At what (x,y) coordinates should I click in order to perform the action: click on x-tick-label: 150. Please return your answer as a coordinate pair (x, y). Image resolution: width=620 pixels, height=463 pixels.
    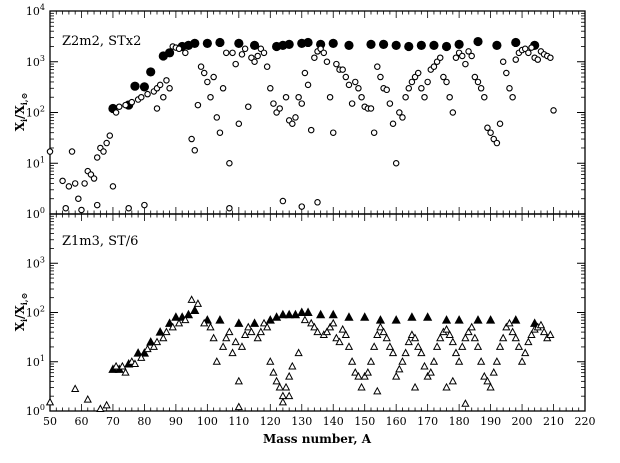
    Looking at the image, I should click on (364, 421).